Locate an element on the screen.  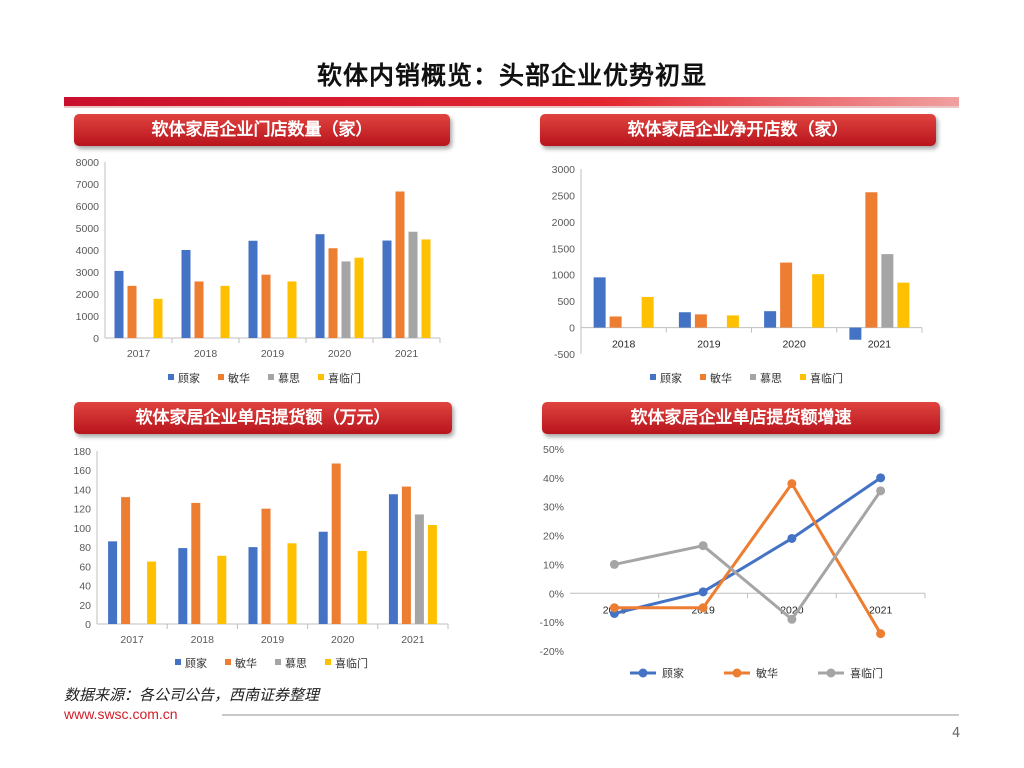
chart3-header: 软体家居企业单店提货额（万元） is located at coordinates (263, 418).